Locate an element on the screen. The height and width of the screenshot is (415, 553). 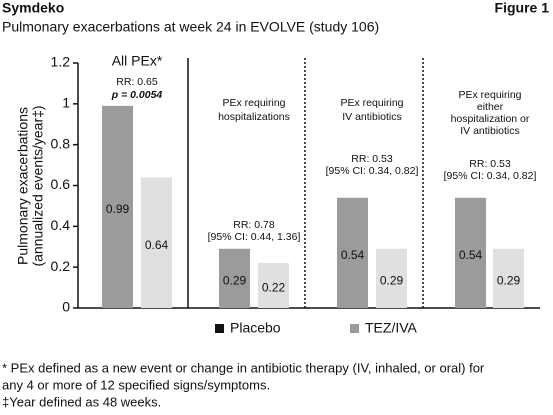
y-tick-label: 0.6 is located at coordinates (61, 184).